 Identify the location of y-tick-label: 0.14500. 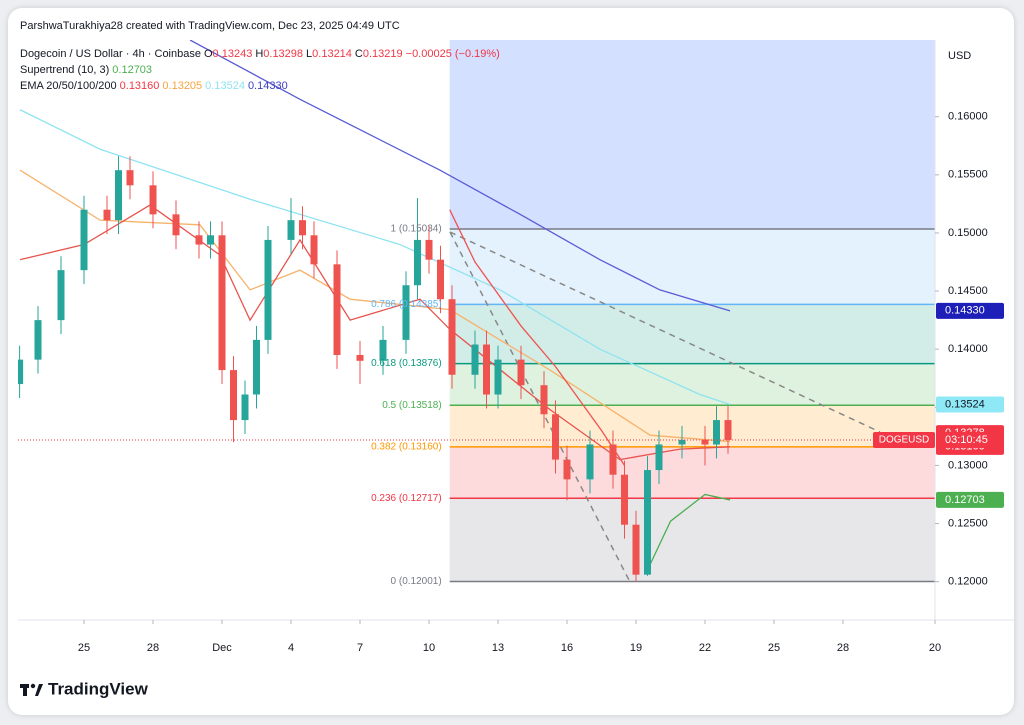
(968, 291).